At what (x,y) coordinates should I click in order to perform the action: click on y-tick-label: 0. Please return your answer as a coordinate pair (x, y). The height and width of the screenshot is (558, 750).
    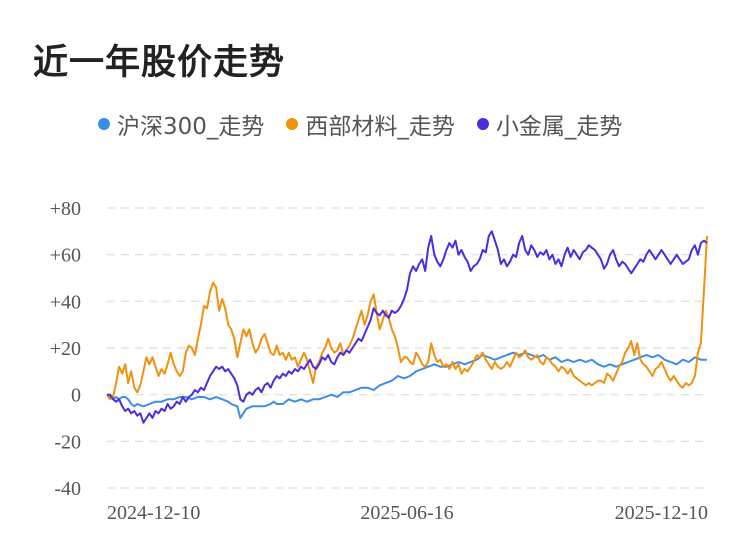
    Looking at the image, I should click on (76, 396).